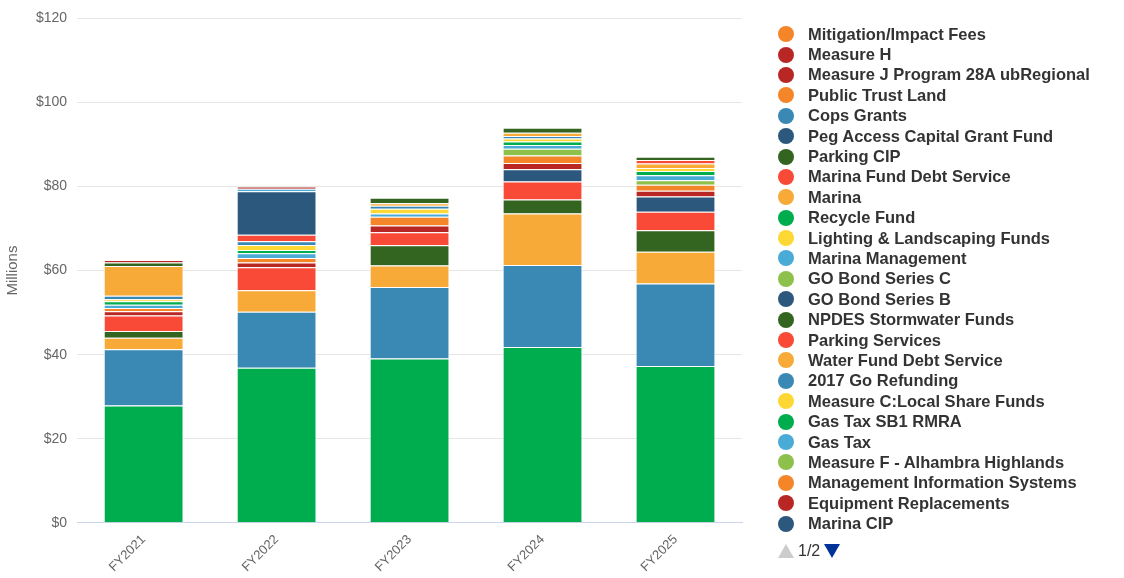 The width and height of the screenshot is (1124, 578). What do you see at coordinates (887, 258) in the screenshot?
I see `legend-label: Marina Management` at bounding box center [887, 258].